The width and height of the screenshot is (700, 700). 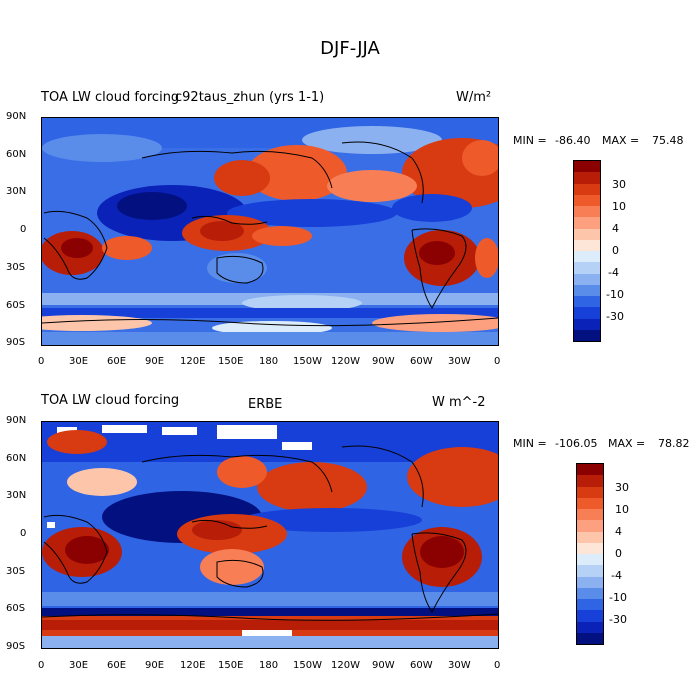 I want to click on lat-tick-bottom: 60S, so click(x=16, y=608).